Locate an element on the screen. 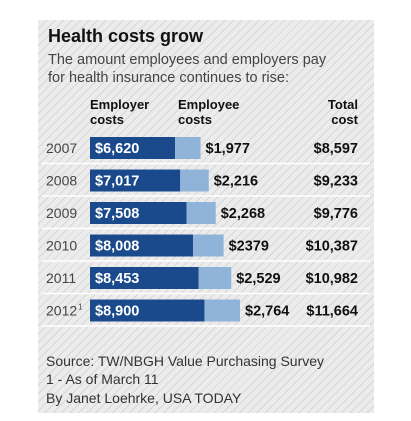  employee-value-label: $2,268 is located at coordinates (243, 214).